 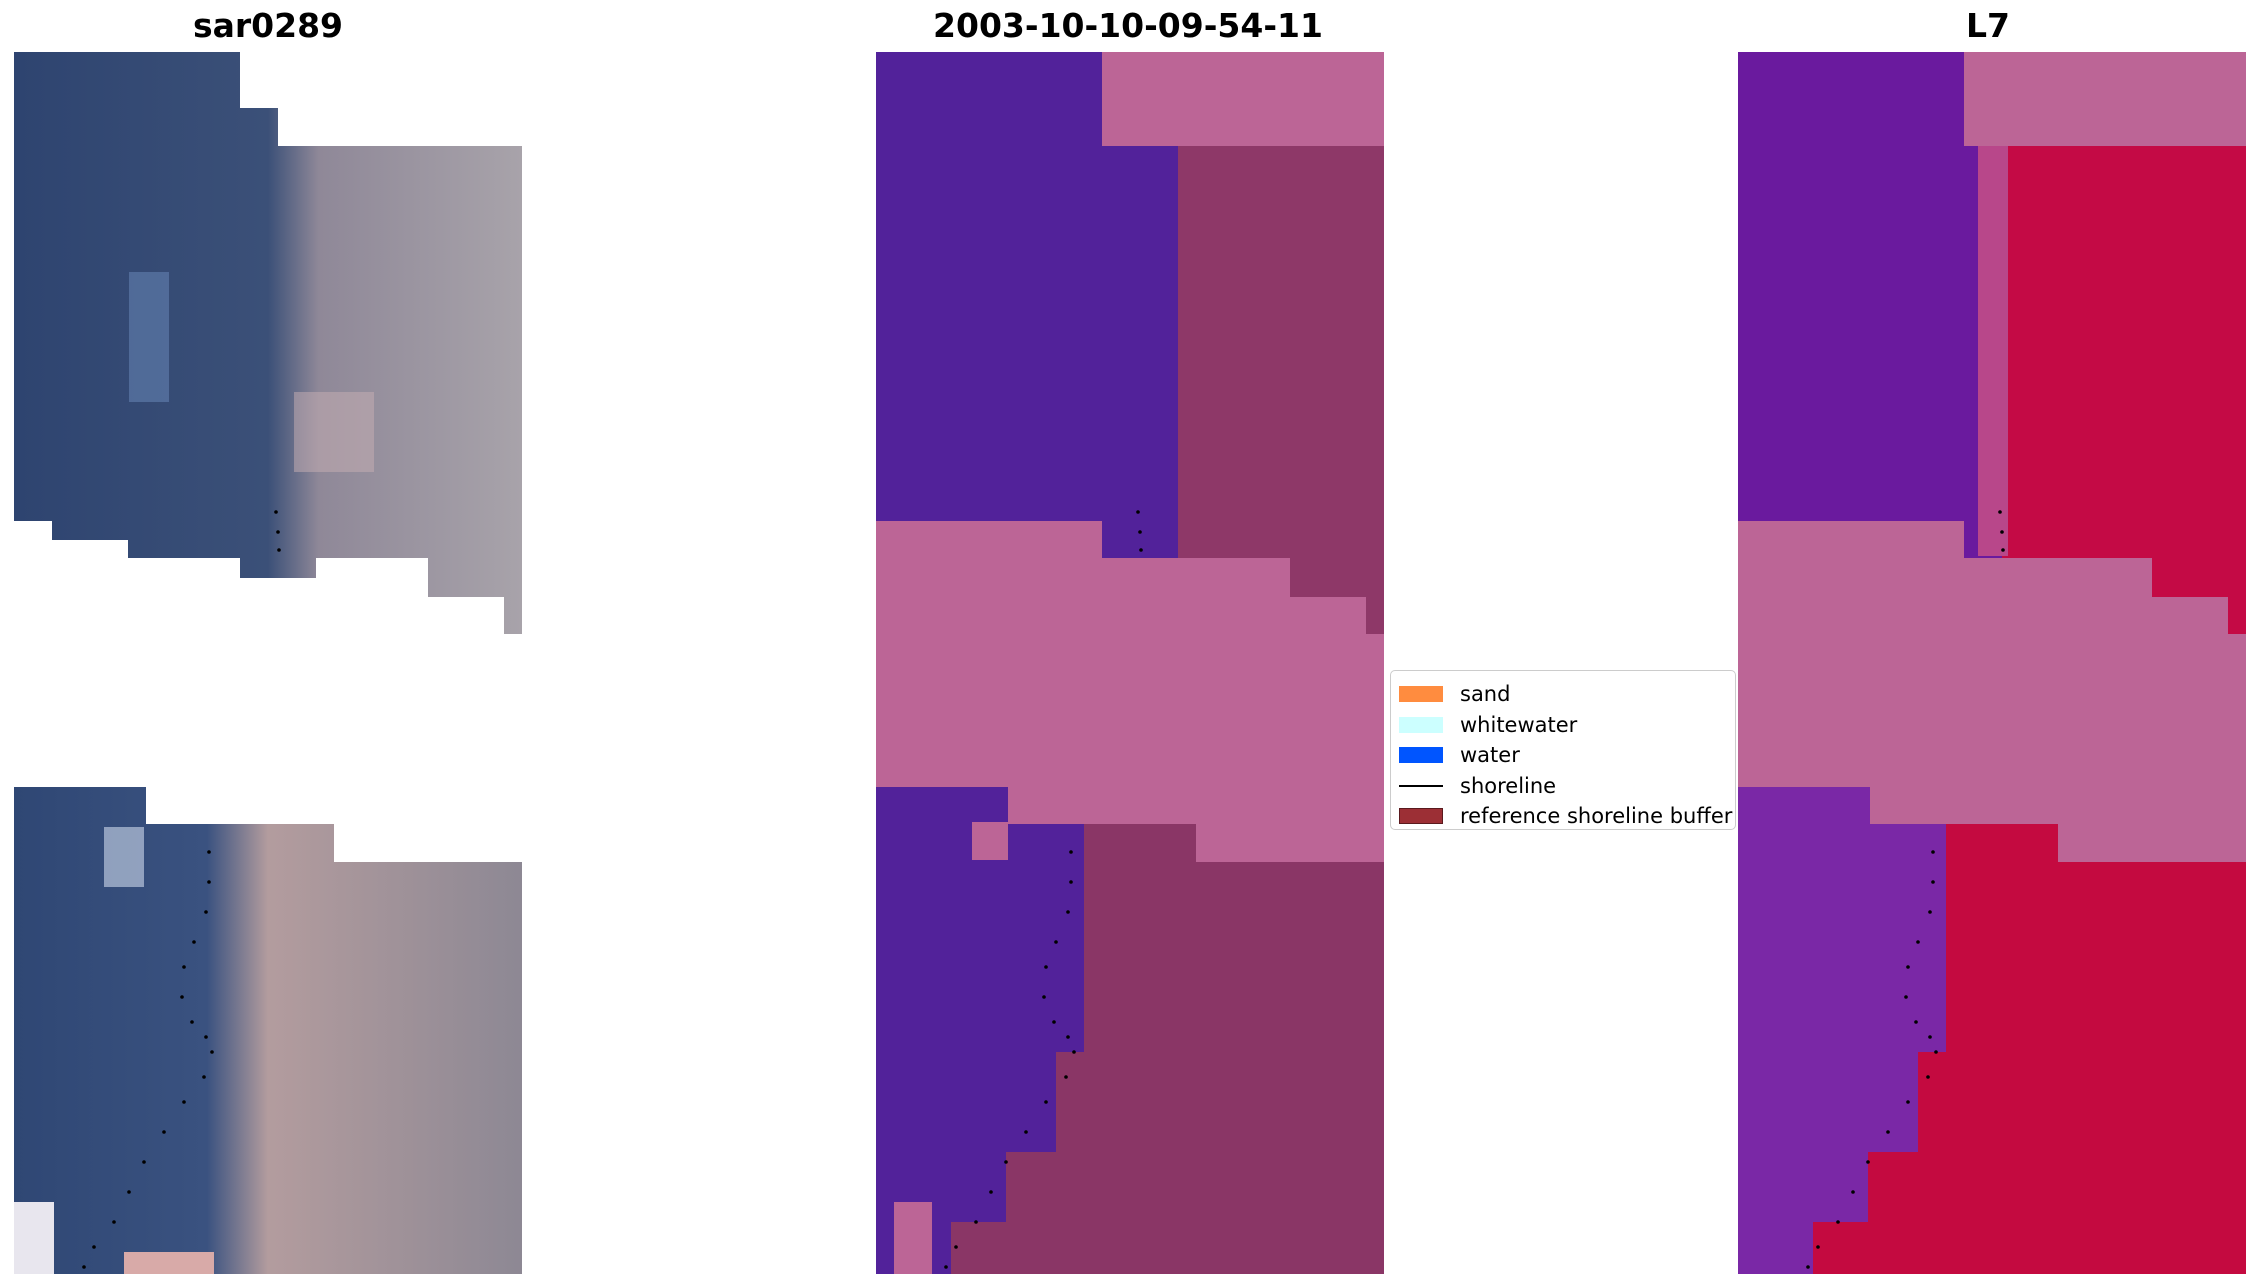 I want to click on legend-label: shoreline, so click(x=1508, y=785).